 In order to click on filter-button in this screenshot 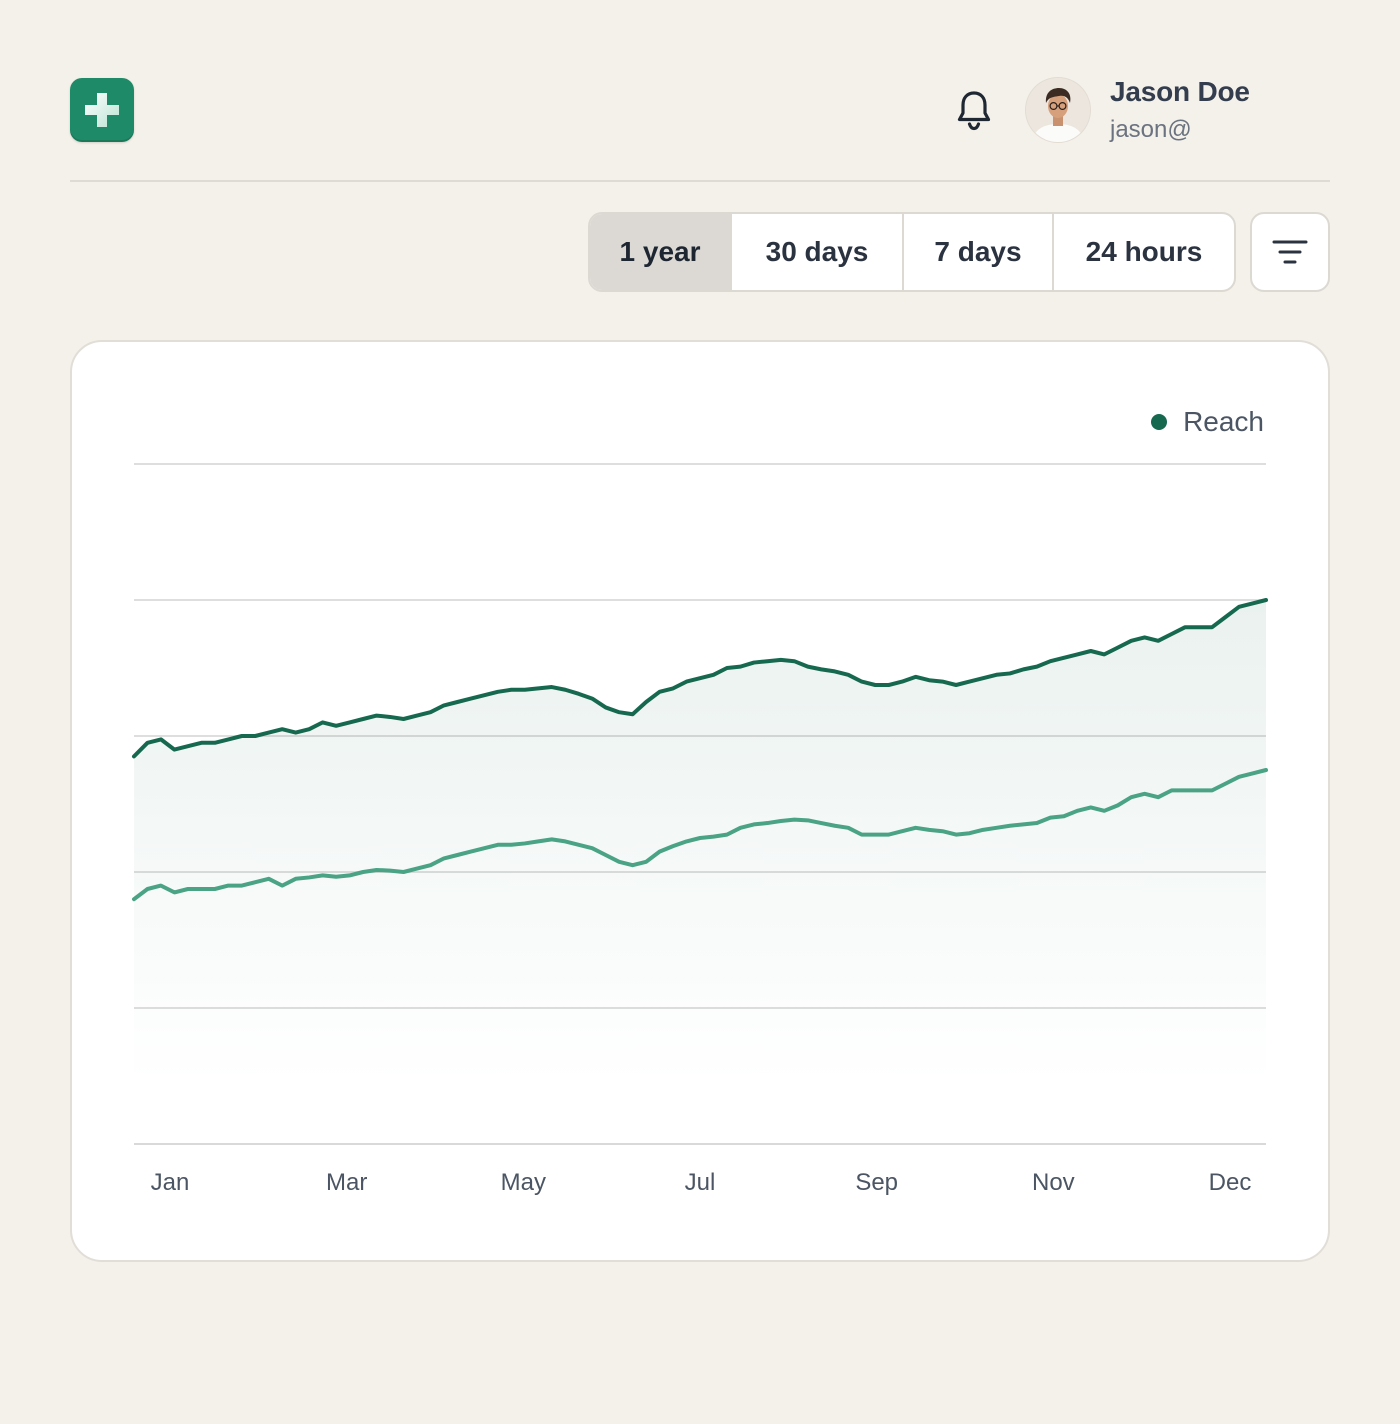, I will do `click(1290, 252)`.